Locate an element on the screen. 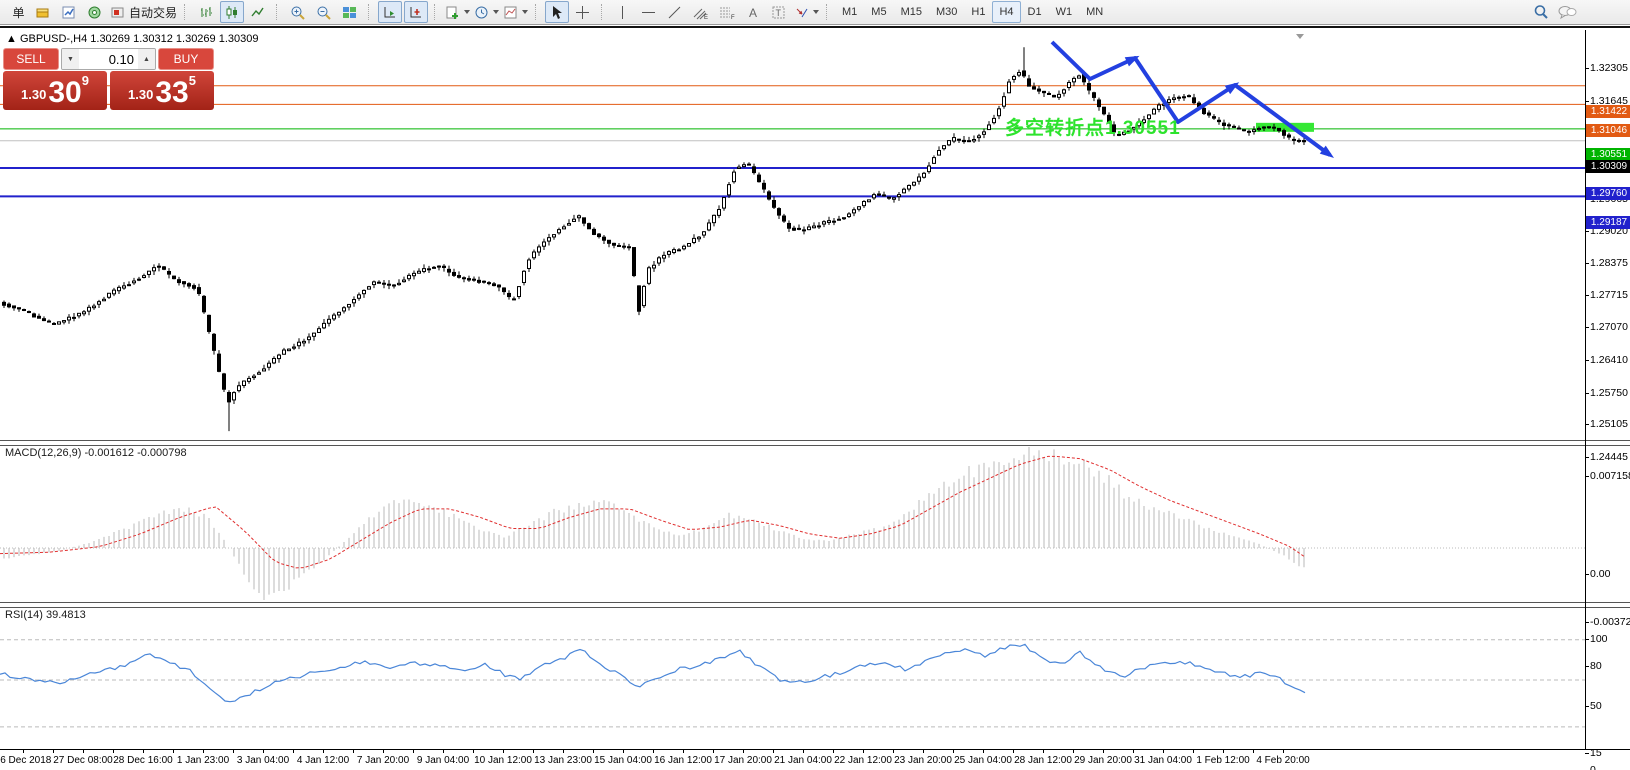 The width and height of the screenshot is (1630, 770). new-order-label: 单 is located at coordinates (18, 12).